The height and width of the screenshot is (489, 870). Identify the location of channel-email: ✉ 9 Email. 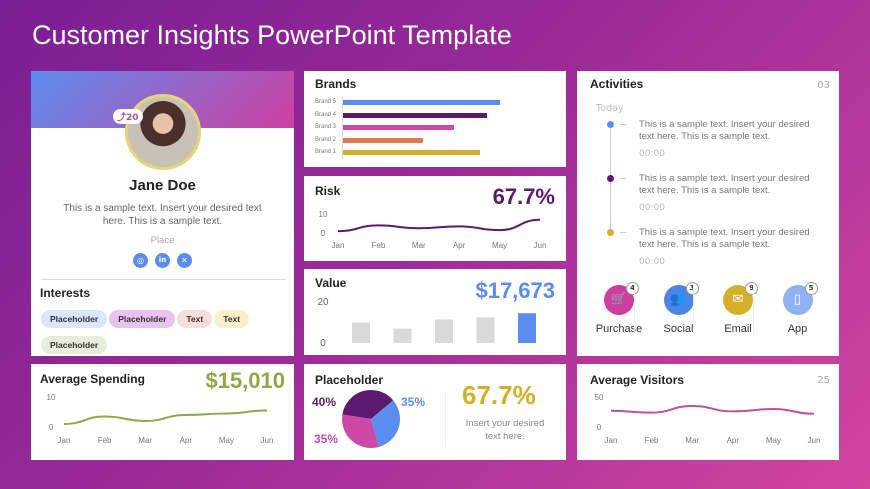
(738, 311).